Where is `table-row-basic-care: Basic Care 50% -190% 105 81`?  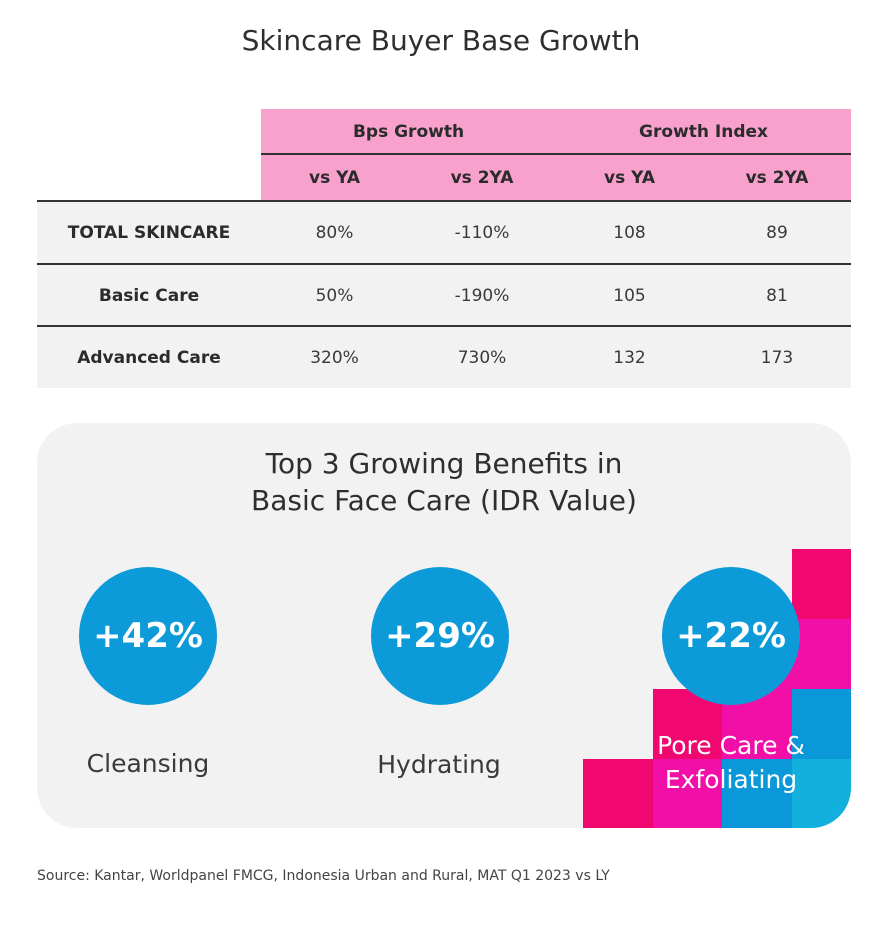 table-row-basic-care: Basic Care 50% -190% 105 81 is located at coordinates (444, 296).